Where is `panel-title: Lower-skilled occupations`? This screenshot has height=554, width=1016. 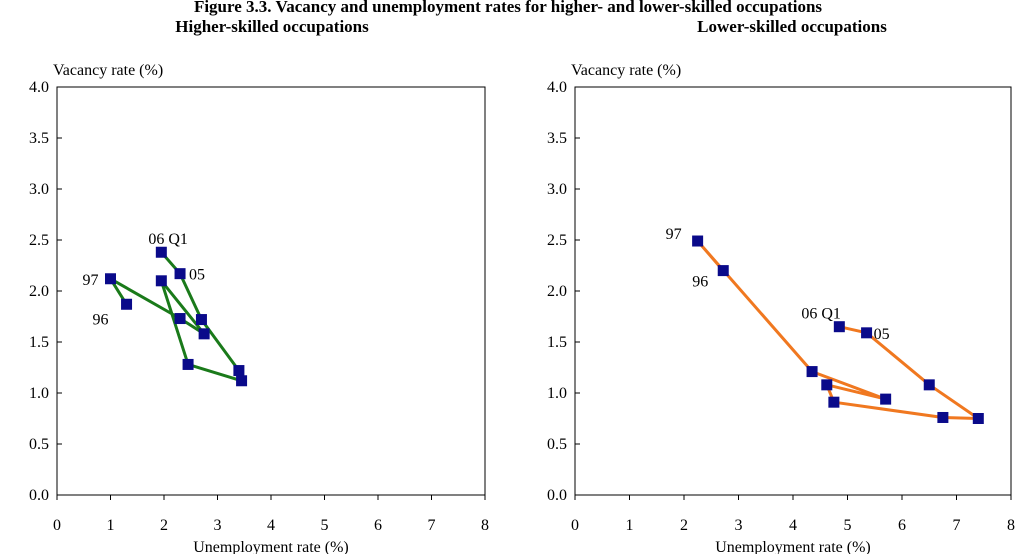
panel-title: Lower-skilled occupations is located at coordinates (792, 26).